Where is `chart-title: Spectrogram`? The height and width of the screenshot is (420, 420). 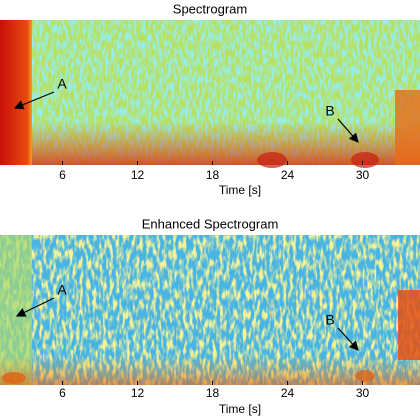
chart-title: Spectrogram is located at coordinates (210, 8).